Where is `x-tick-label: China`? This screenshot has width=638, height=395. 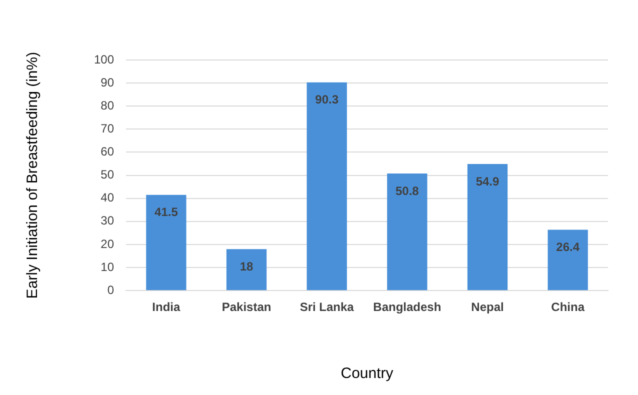 x-tick-label: China is located at coordinates (568, 307).